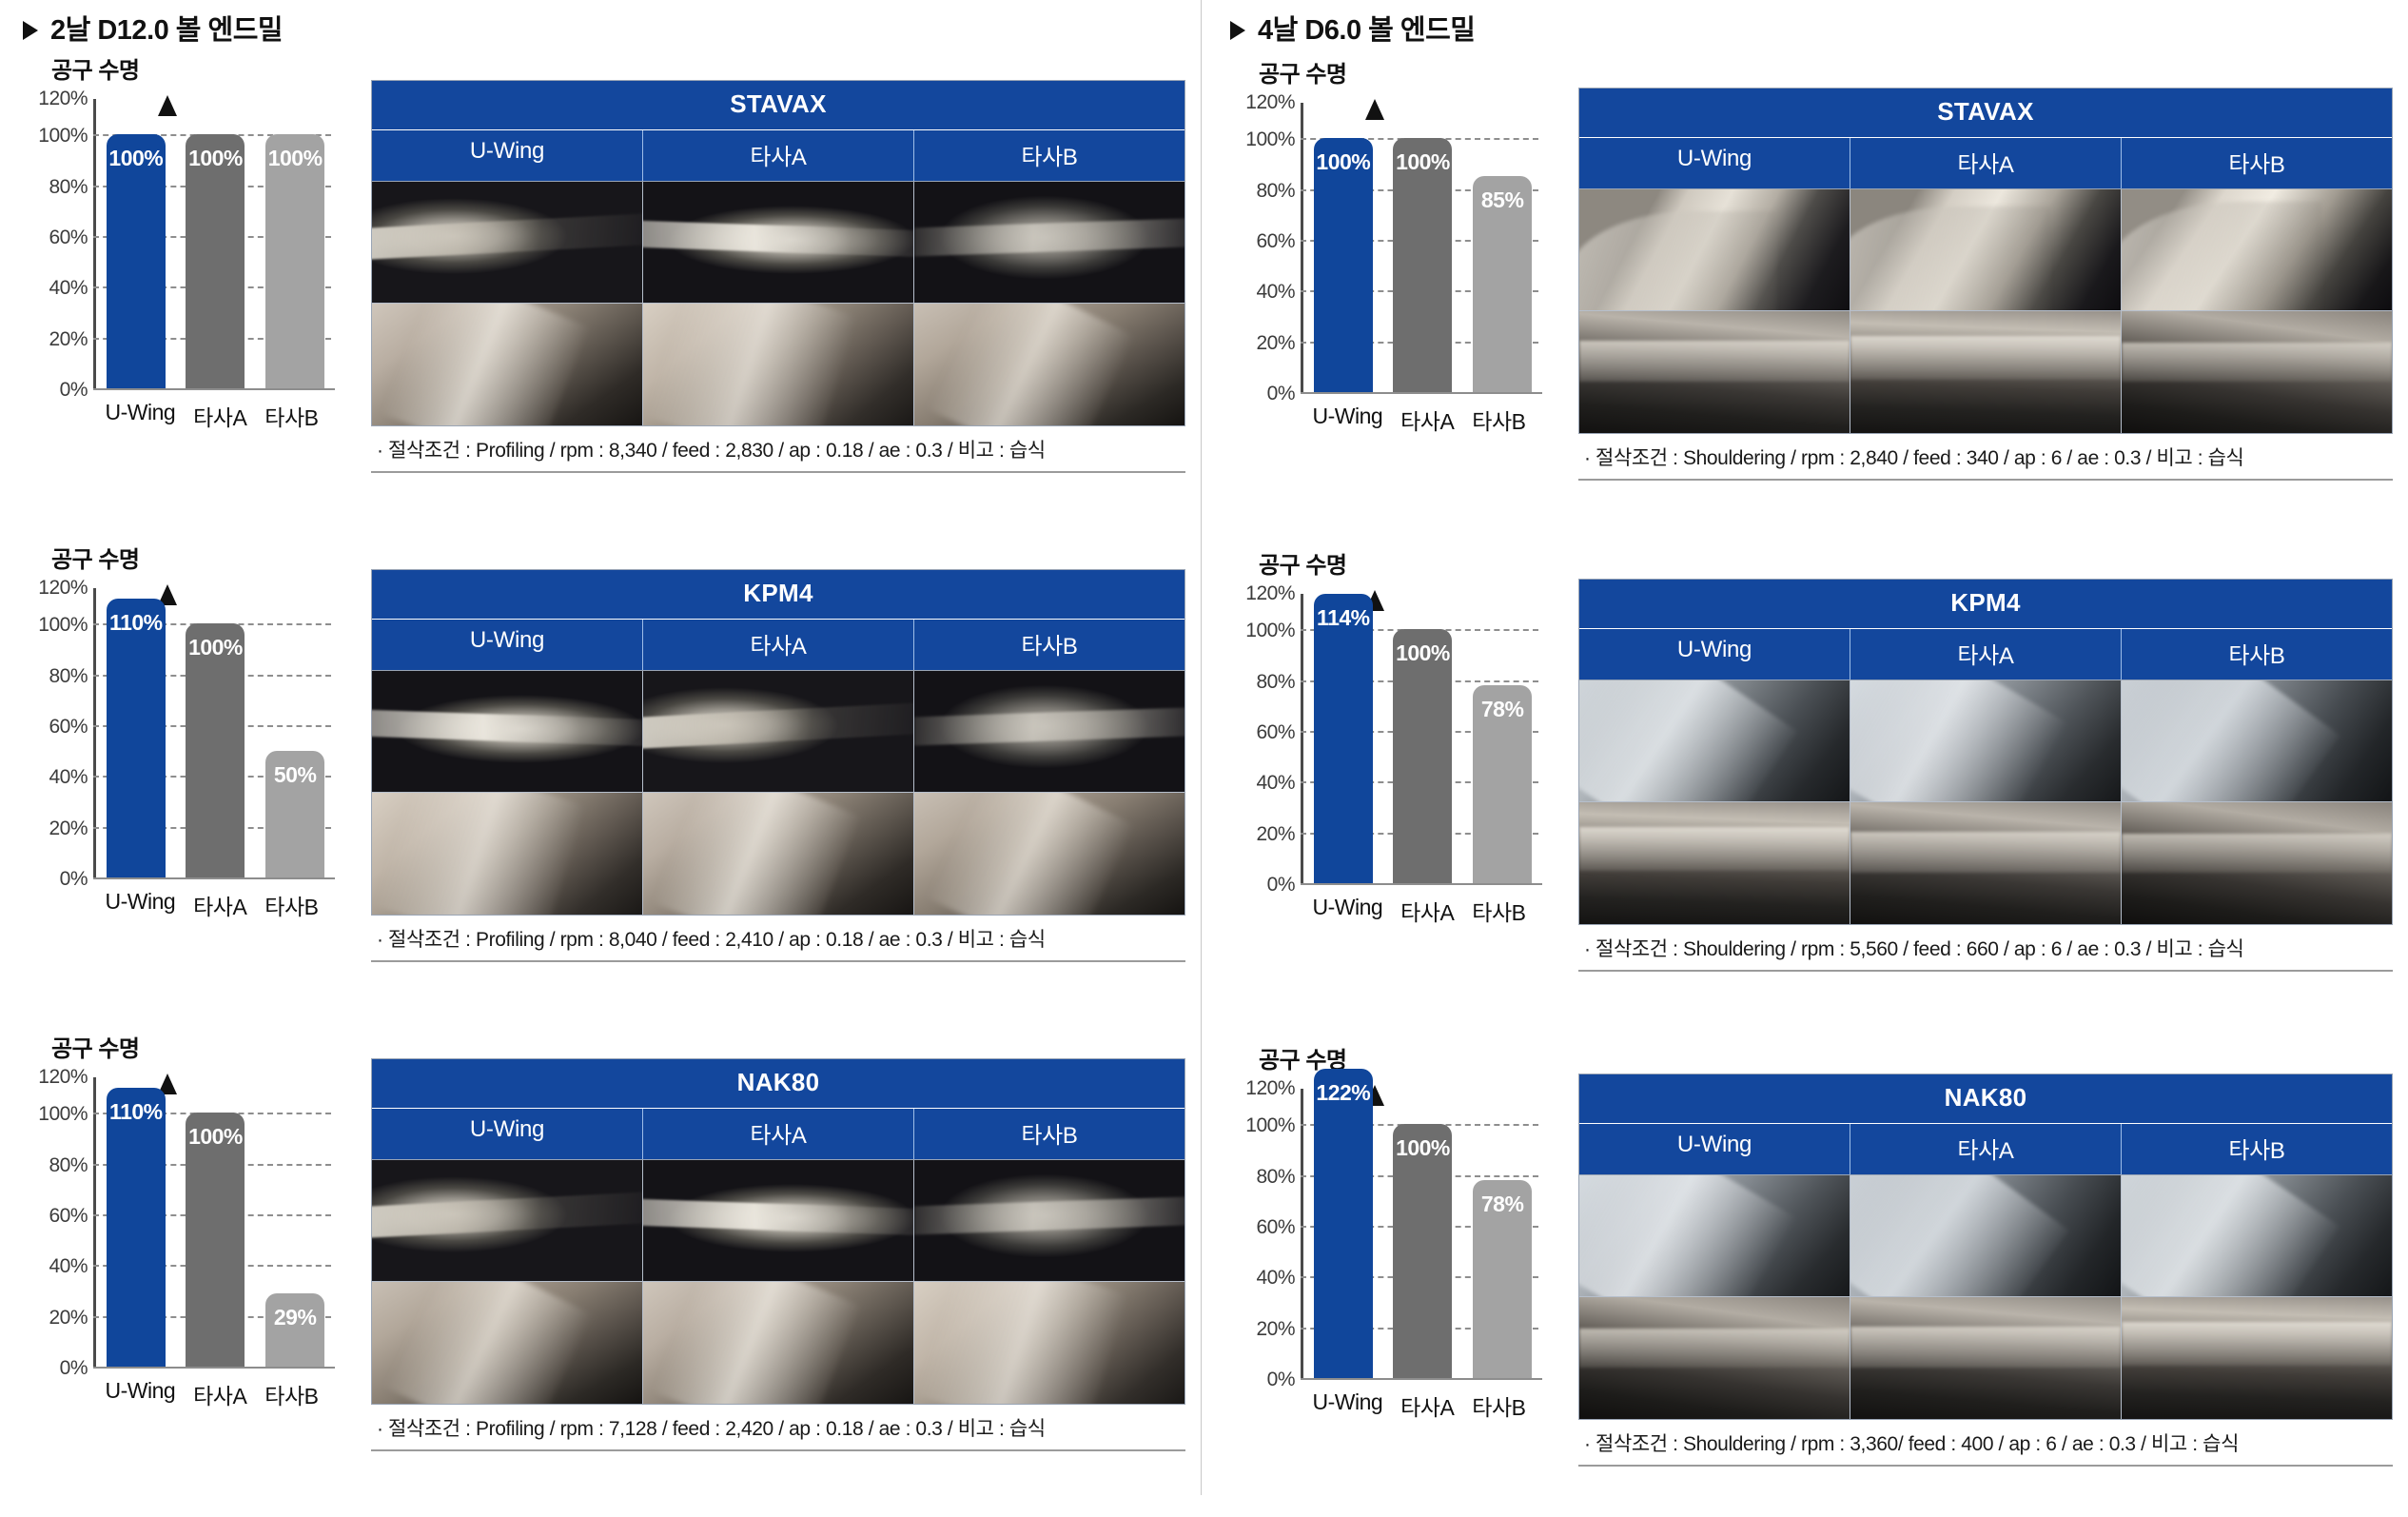 The image size is (2408, 1517). Describe the element at coordinates (1392, 784) in the screenshot. I see `chart-right-kpm4: 공구 수명 120% 100% 80% 60% 40% 20% 0%` at that location.